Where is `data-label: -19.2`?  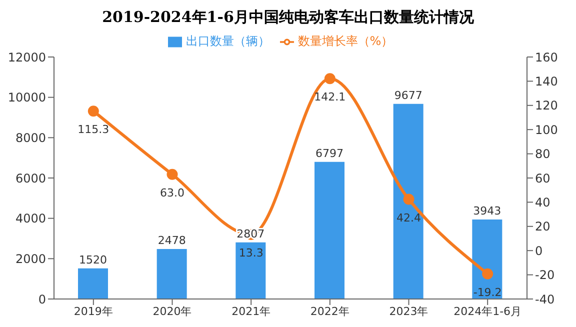 data-label: -19.2 is located at coordinates (487, 292).